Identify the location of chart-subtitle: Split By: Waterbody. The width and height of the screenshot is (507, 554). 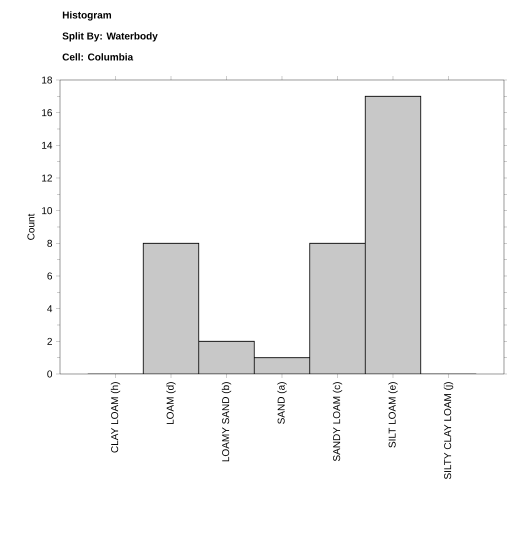
(110, 37).